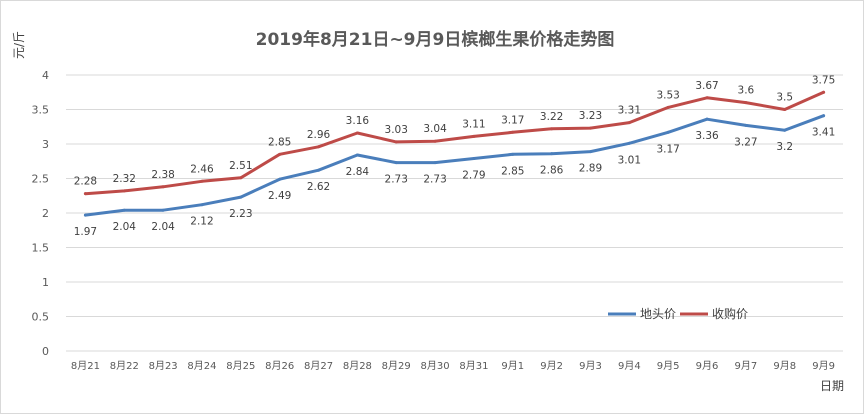  Describe the element at coordinates (823, 133) in the screenshot. I see `data-label: 3.41` at that location.